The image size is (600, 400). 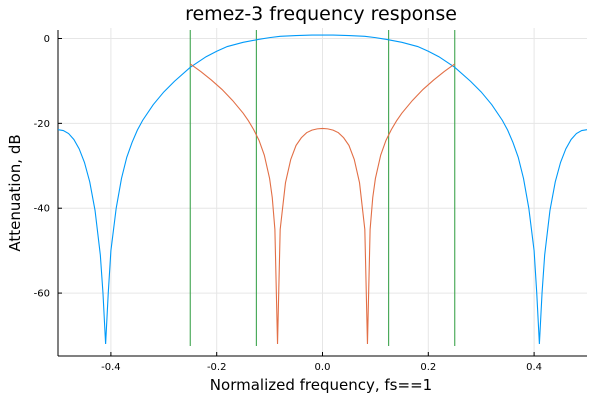 I want to click on y-tick-label: -60, so click(x=42, y=294).